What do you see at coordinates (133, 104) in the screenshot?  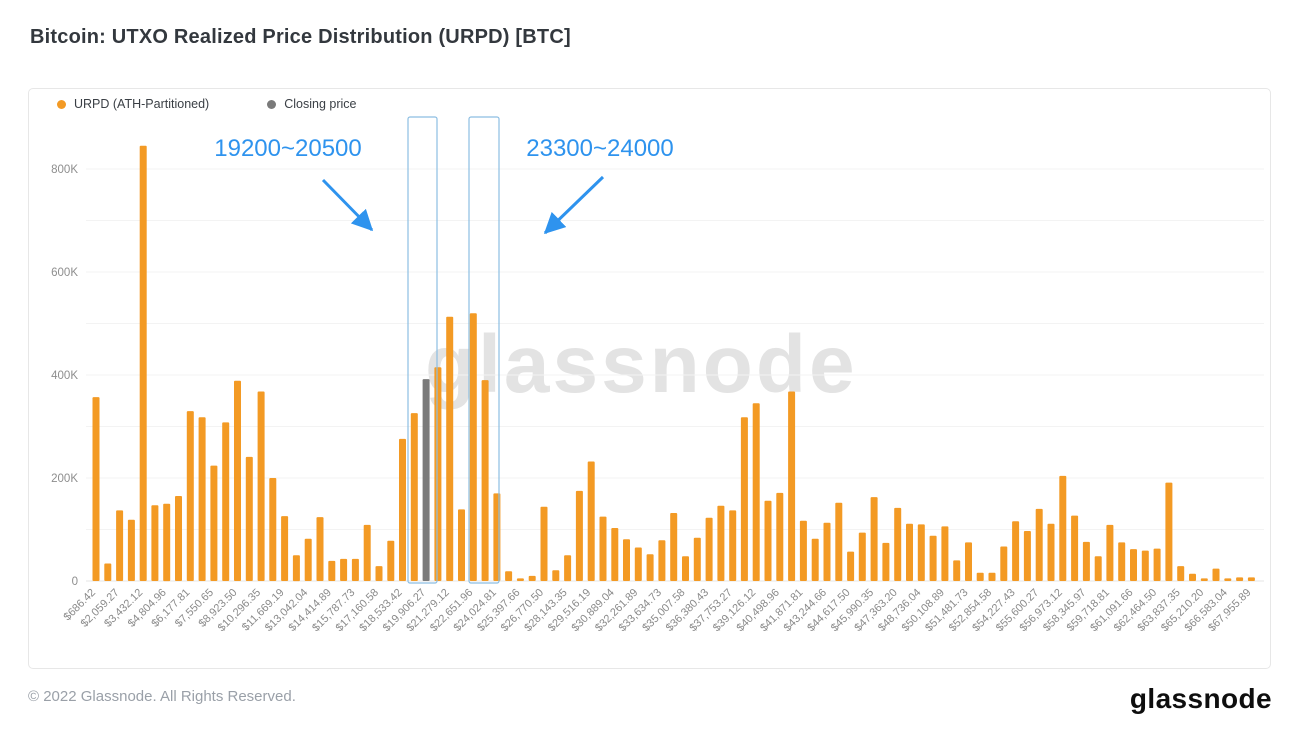 I see `legend-item-urpd: URPD (ATH-Partitioned)` at bounding box center [133, 104].